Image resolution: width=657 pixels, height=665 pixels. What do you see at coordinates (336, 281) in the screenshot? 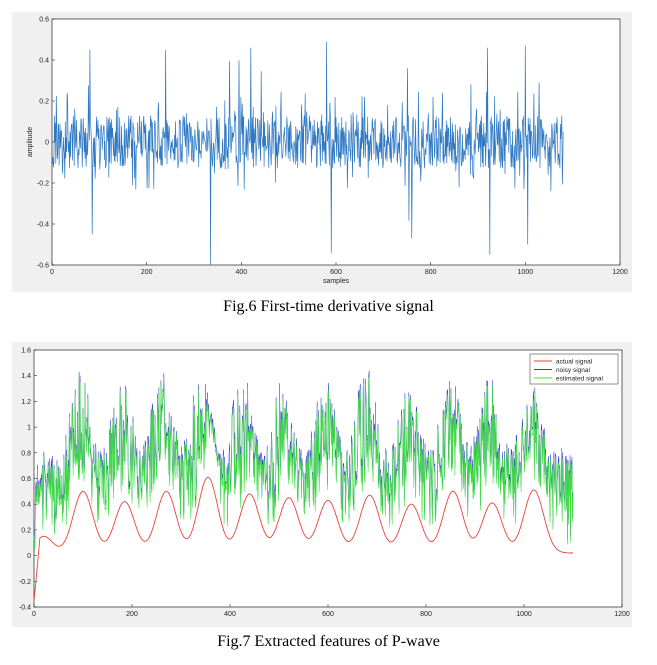
I see `x-axis-label: samples` at bounding box center [336, 281].